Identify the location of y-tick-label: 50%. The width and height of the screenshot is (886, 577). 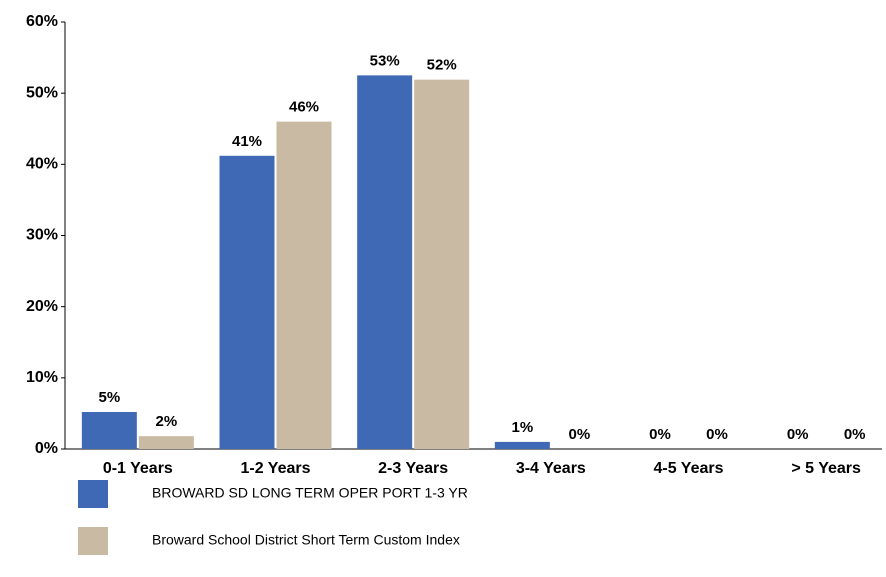
(42, 92).